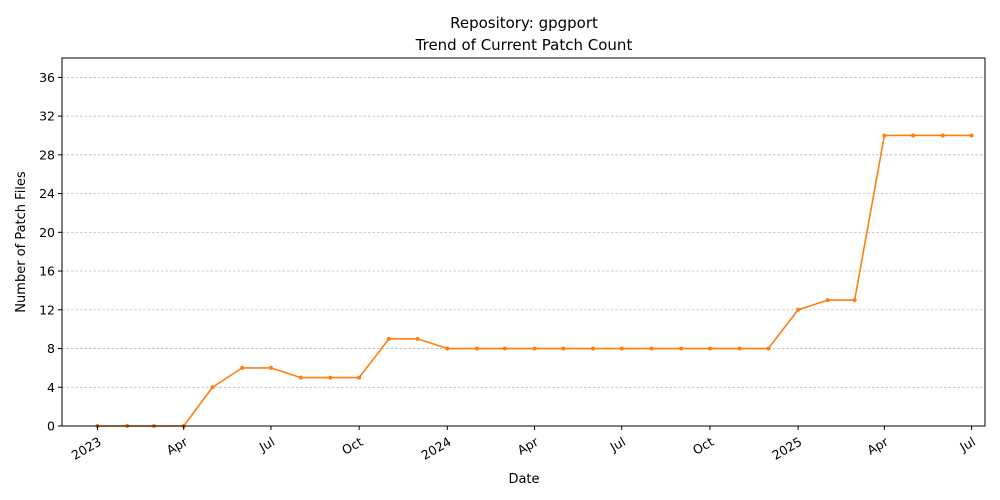 The width and height of the screenshot is (1000, 500). I want to click on y-tick-label: 20, so click(47, 232).